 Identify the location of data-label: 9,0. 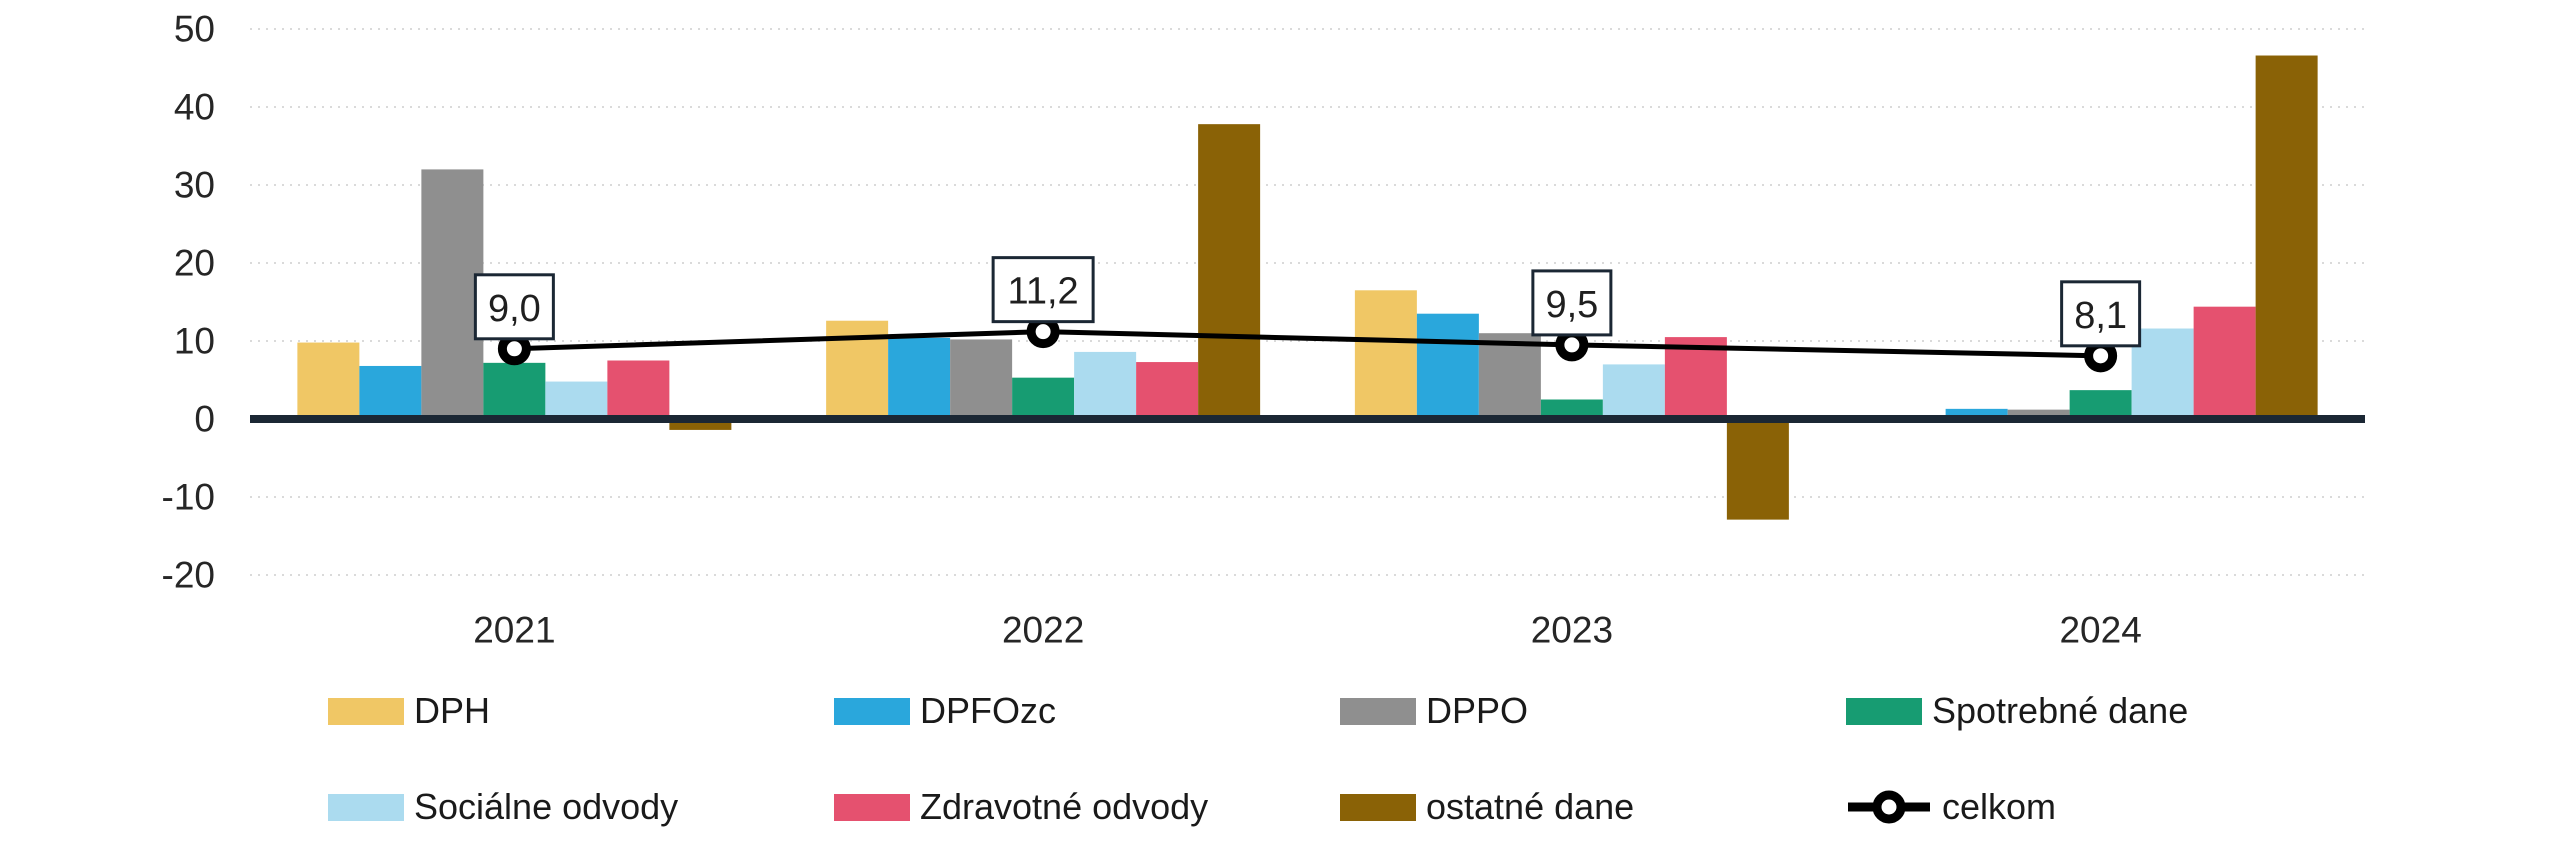
(514, 309).